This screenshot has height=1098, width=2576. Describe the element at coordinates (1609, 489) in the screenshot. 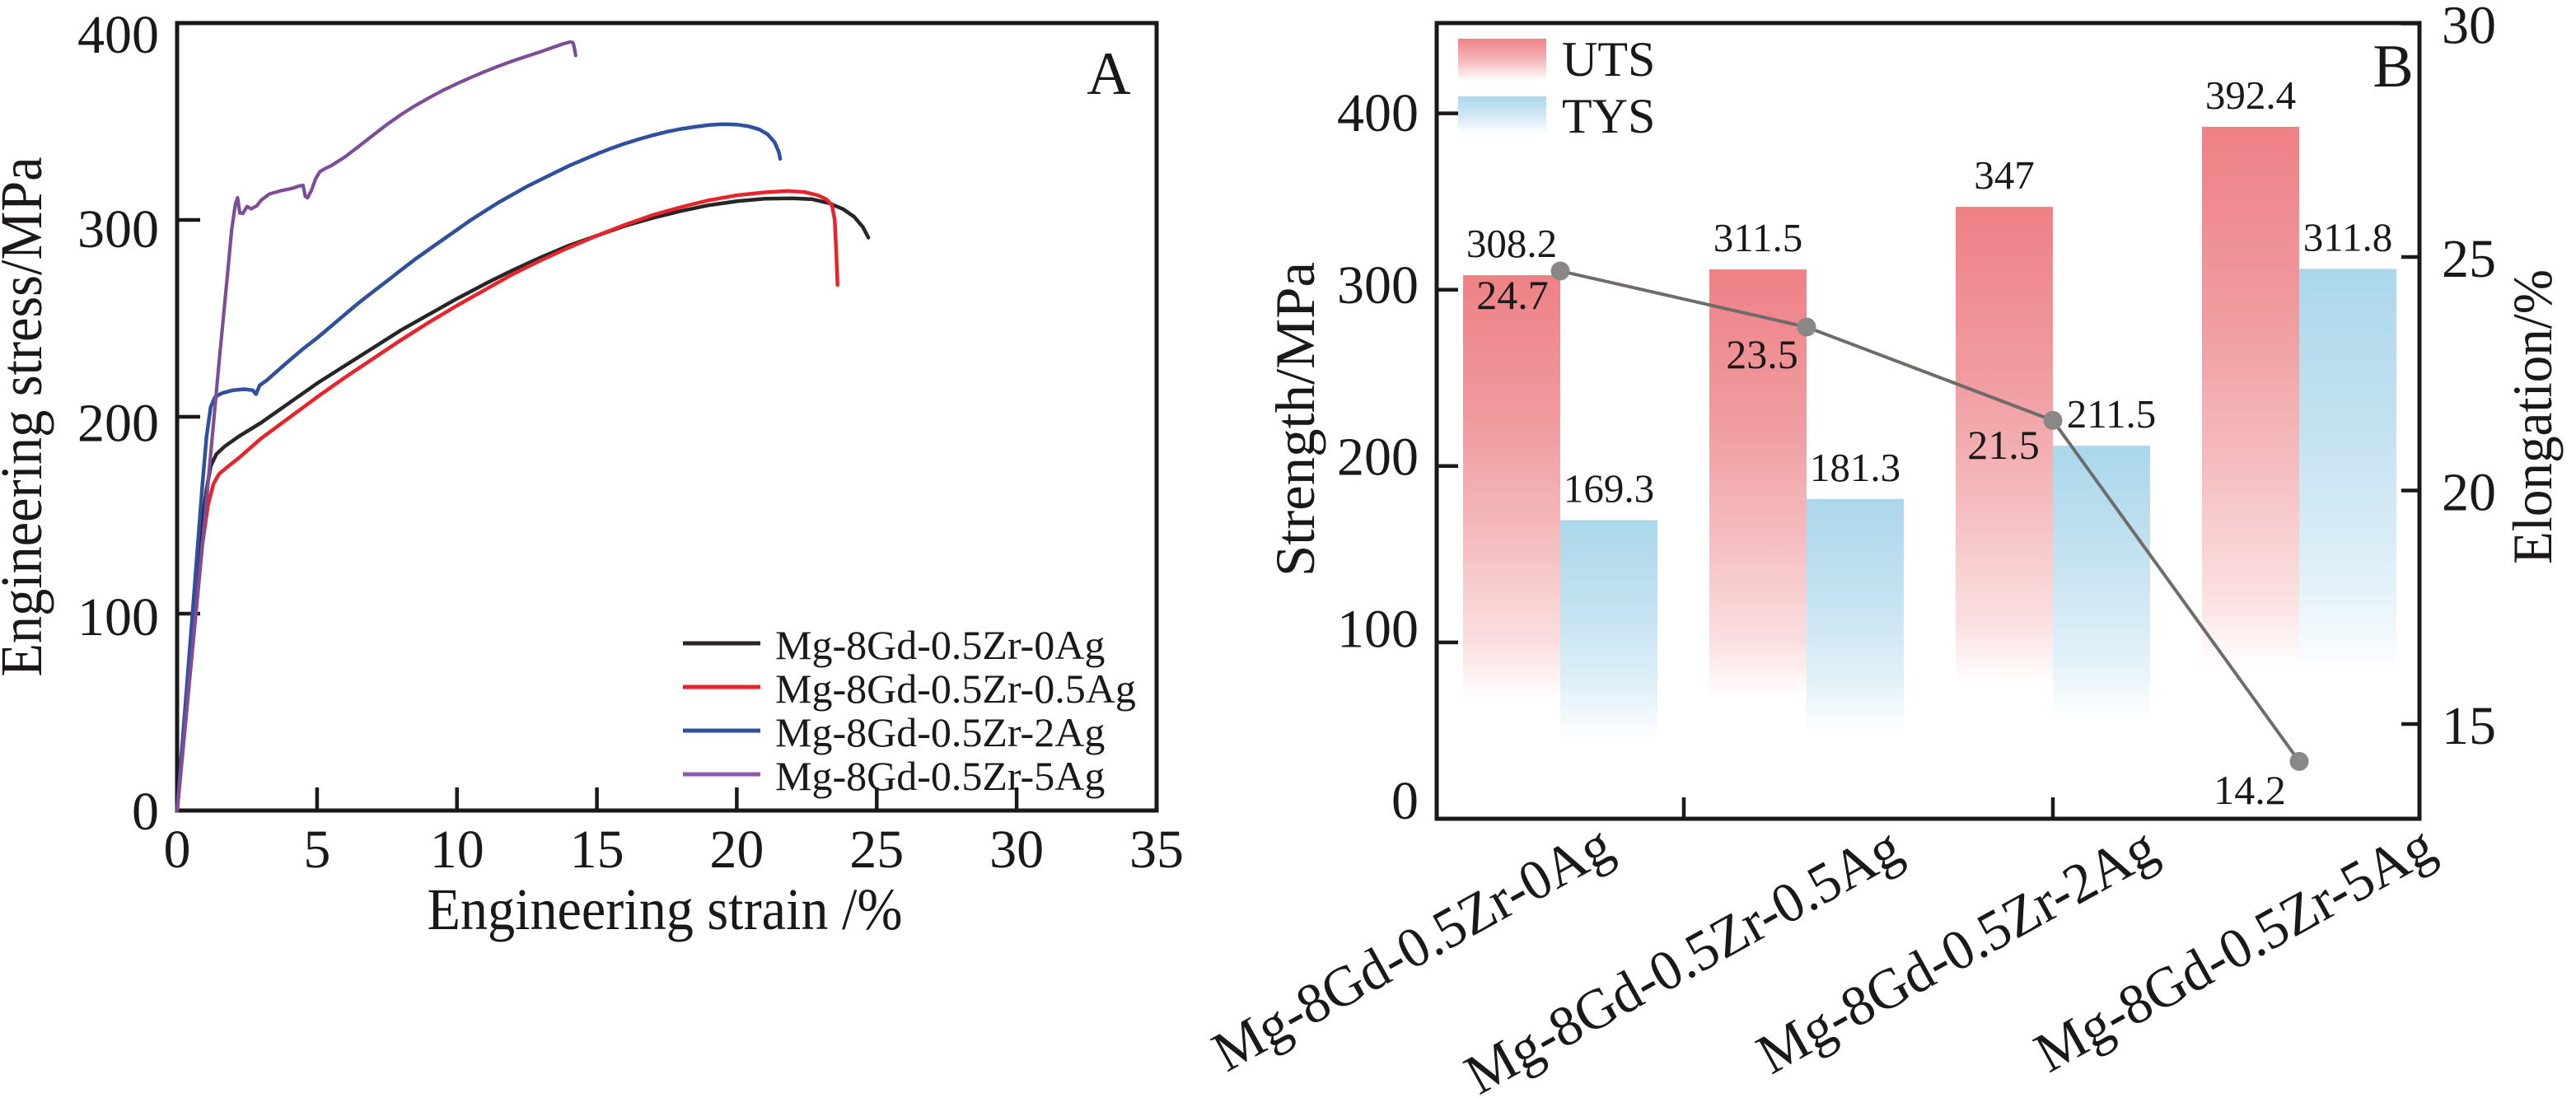

I see `svg-text: 169.3` at that location.